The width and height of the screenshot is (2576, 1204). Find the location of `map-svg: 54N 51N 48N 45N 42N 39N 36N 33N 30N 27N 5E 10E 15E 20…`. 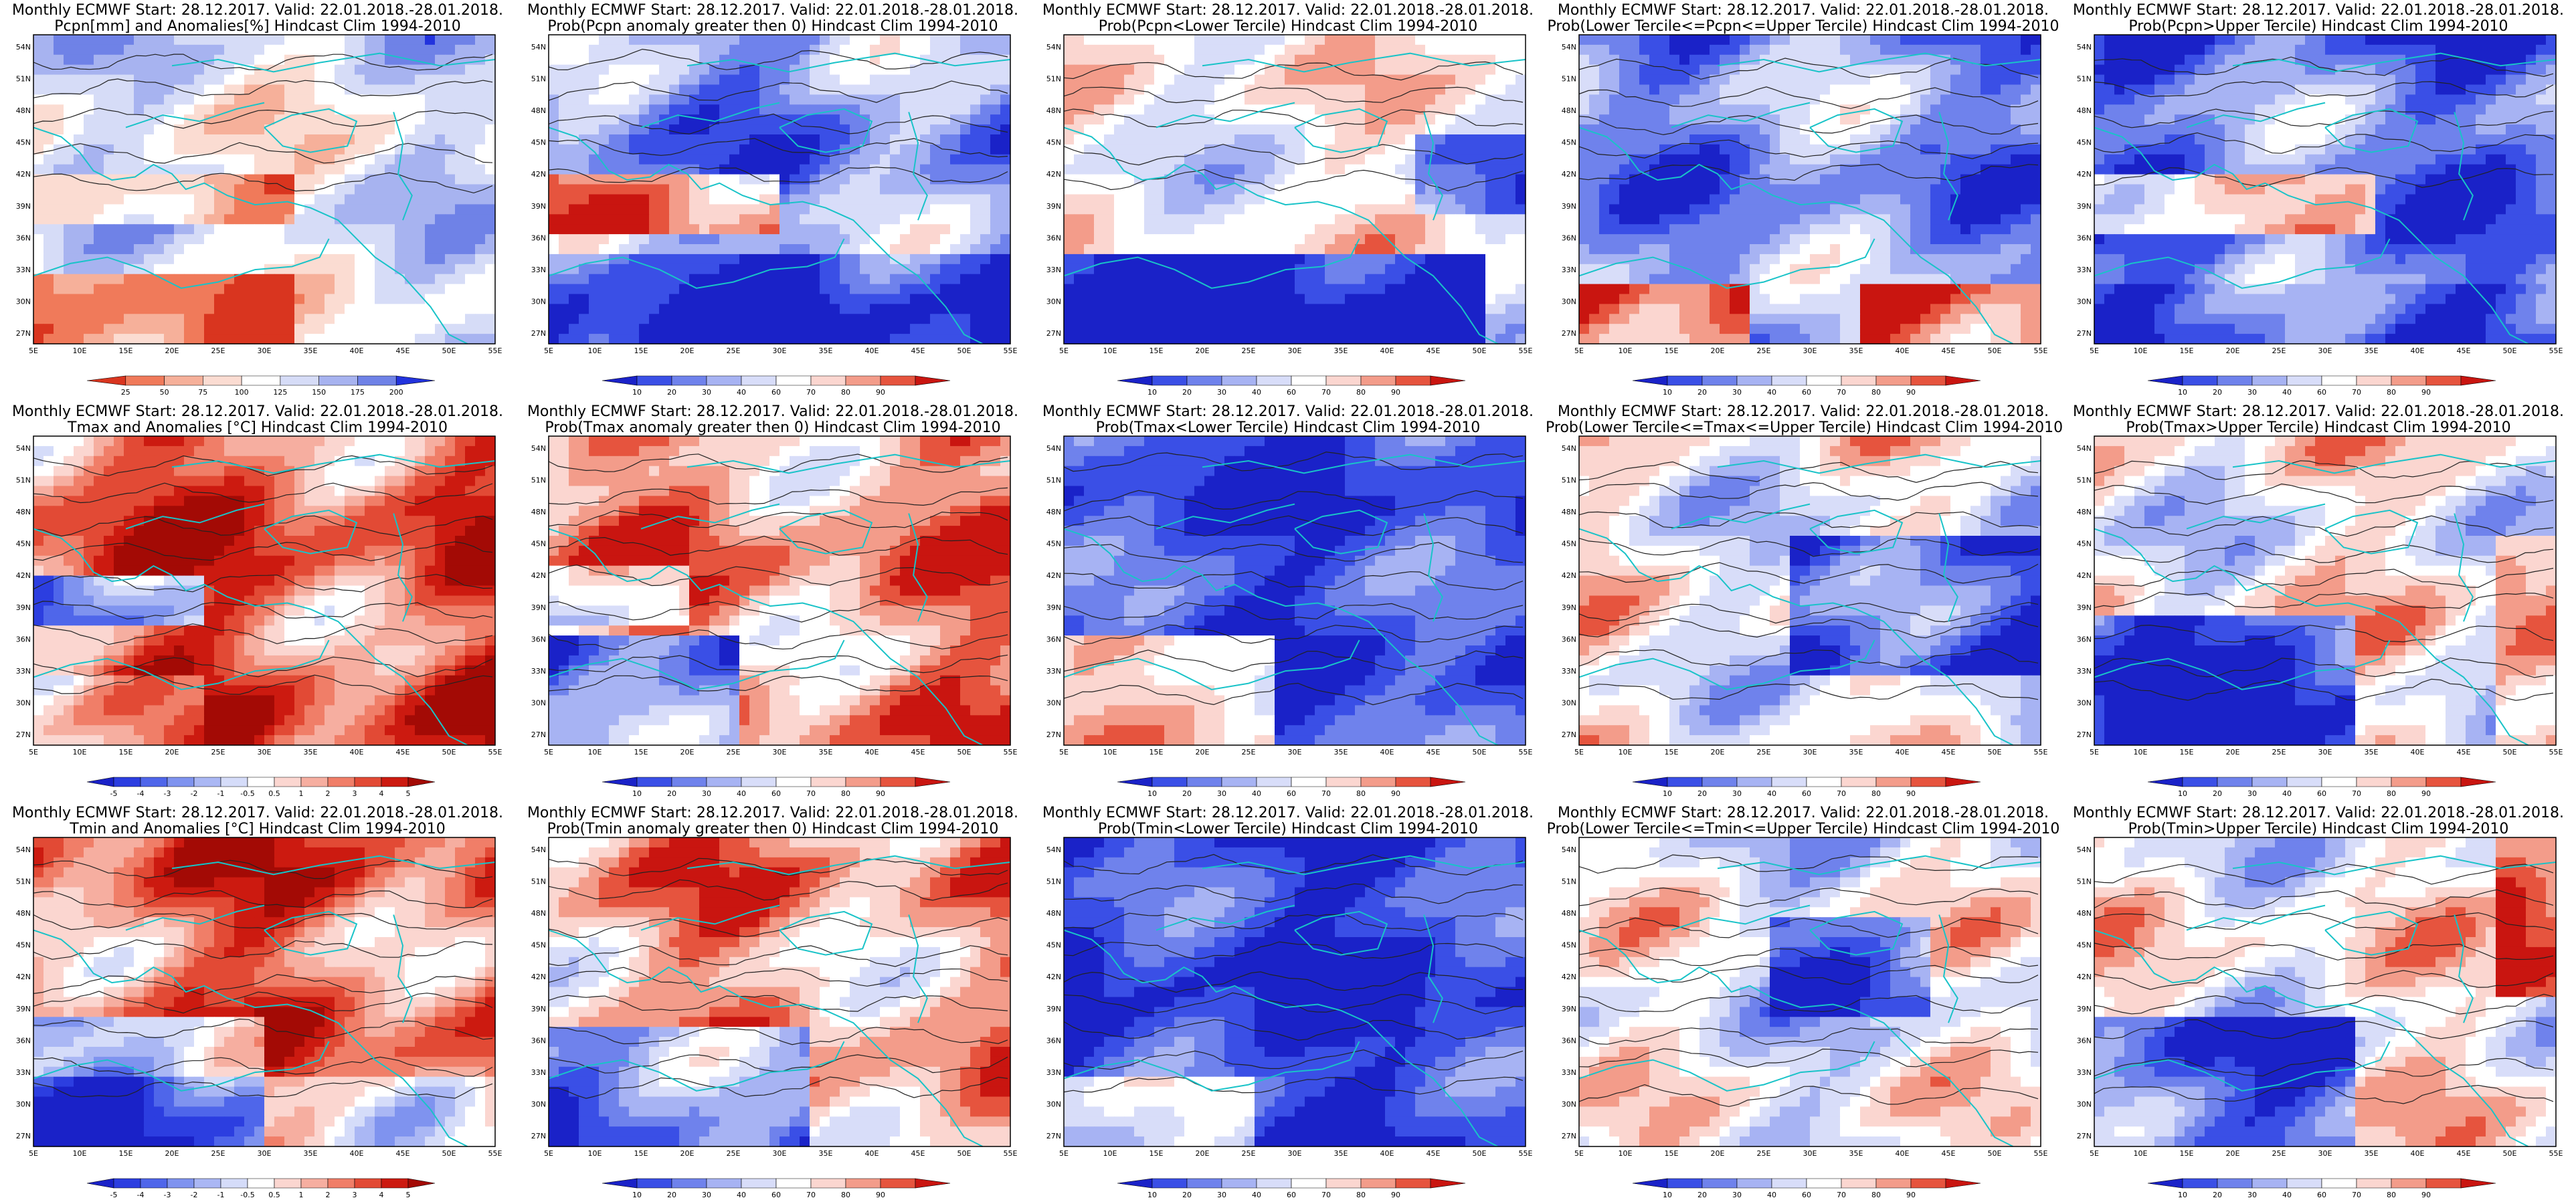

map-svg: 54N 51N 48N 45N 42N 39N 36N 33N 30N 27N 5E 10E 15E 20… is located at coordinates (1289, 215).